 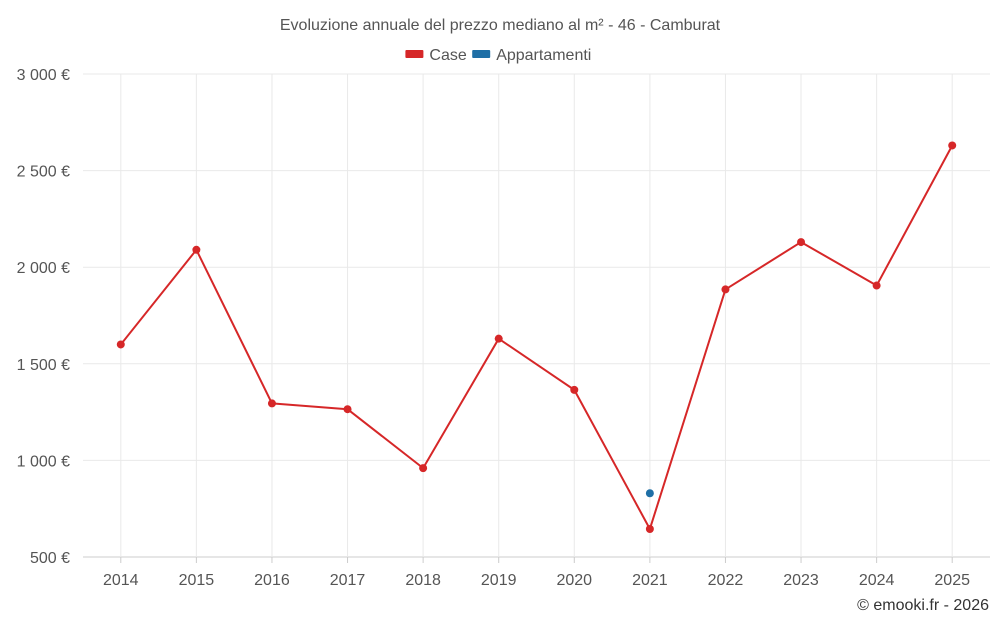 What do you see at coordinates (877, 580) in the screenshot?
I see `x-tick-label: 2024` at bounding box center [877, 580].